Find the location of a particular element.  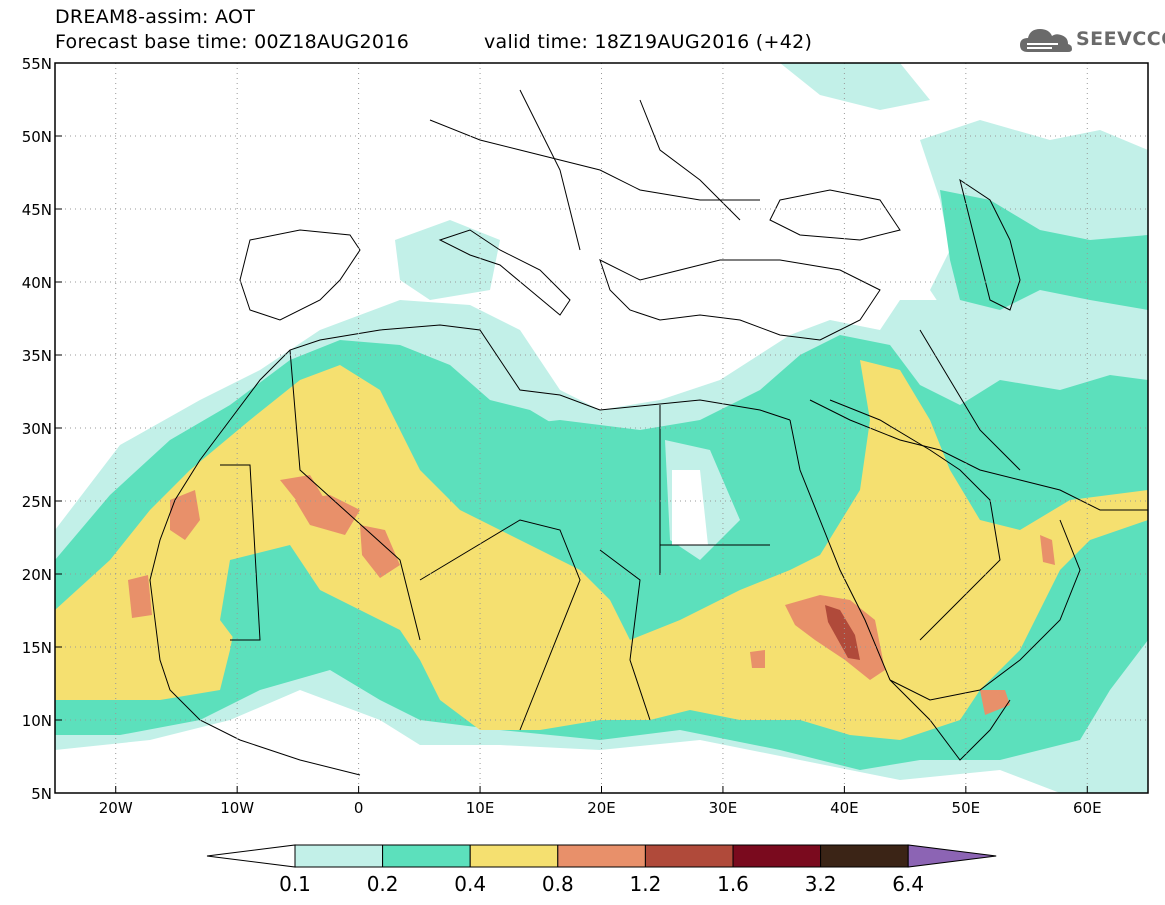

lon-tick-label: 20W is located at coordinates (116, 808).